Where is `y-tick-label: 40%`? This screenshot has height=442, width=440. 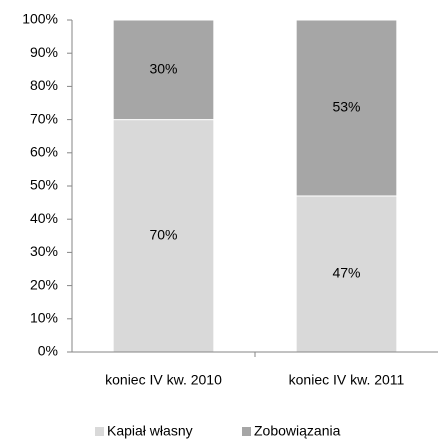 y-tick-label: 40% is located at coordinates (44, 218).